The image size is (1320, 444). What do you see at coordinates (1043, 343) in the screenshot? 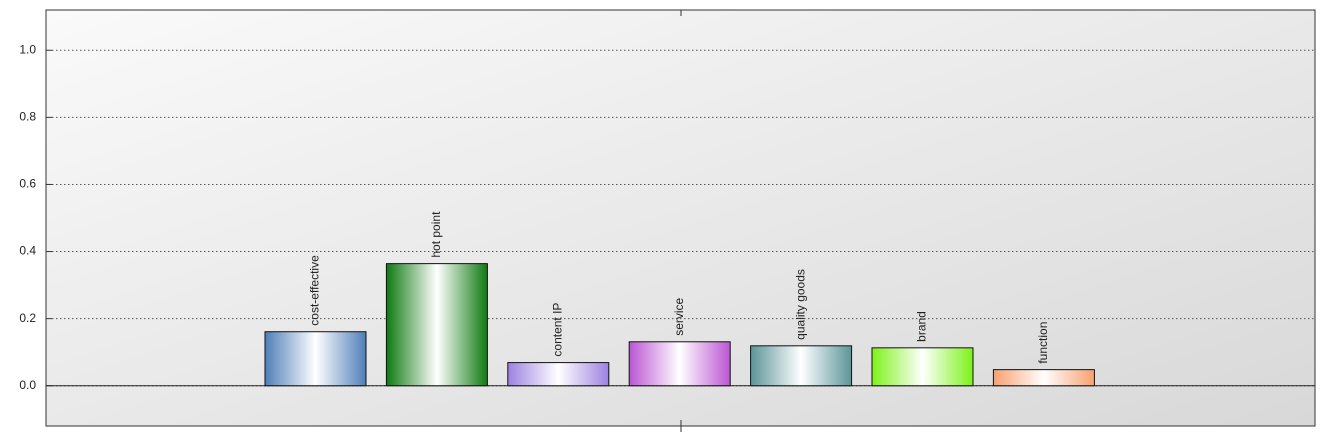
I see `bar-label: function` at bounding box center [1043, 343].